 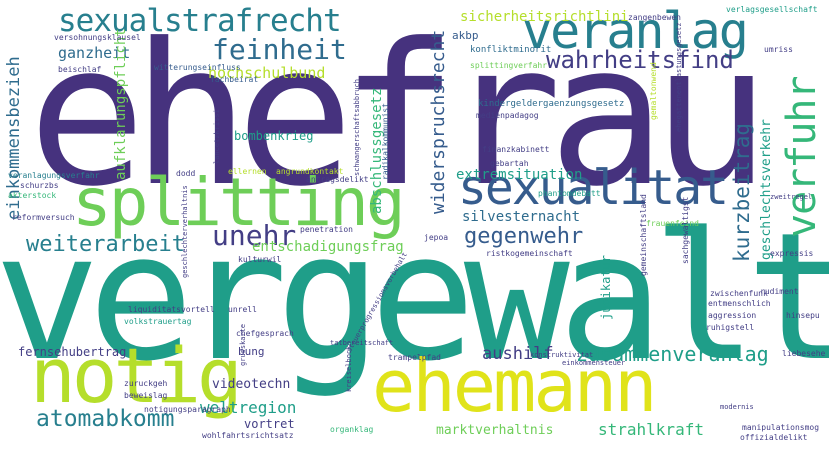 What do you see at coordinates (243, 344) in the screenshot?
I see `word: grusskarte` at bounding box center [243, 344].